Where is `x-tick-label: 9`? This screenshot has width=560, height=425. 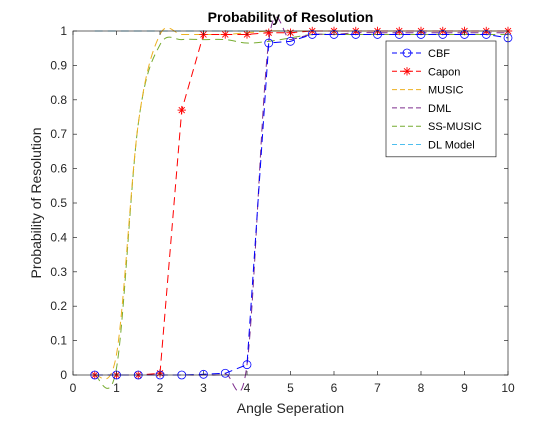 x-tick-label: 9 is located at coordinates (464, 388).